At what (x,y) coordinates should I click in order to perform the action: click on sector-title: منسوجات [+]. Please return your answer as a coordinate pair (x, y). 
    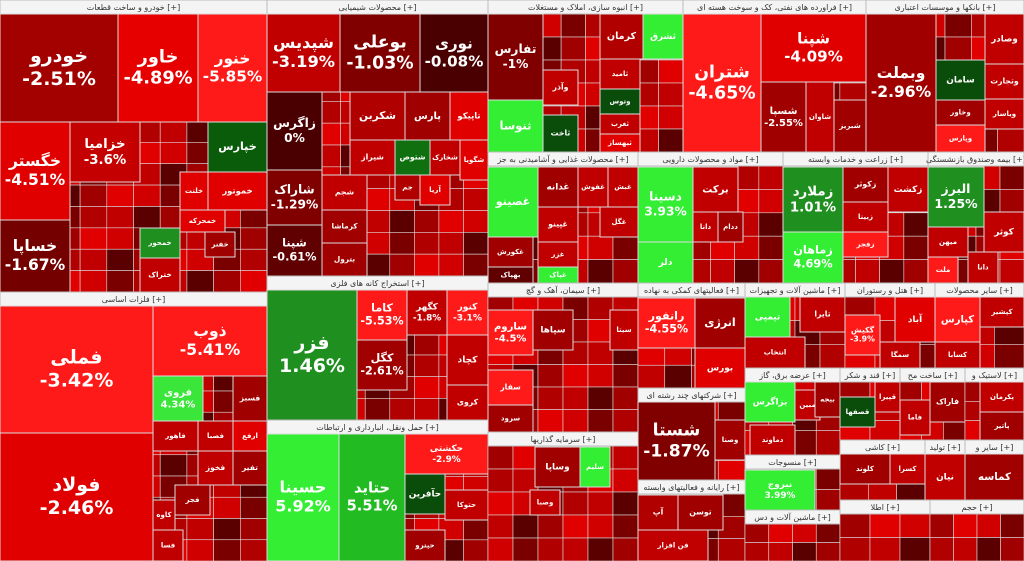
    Looking at the image, I should click on (792, 462).